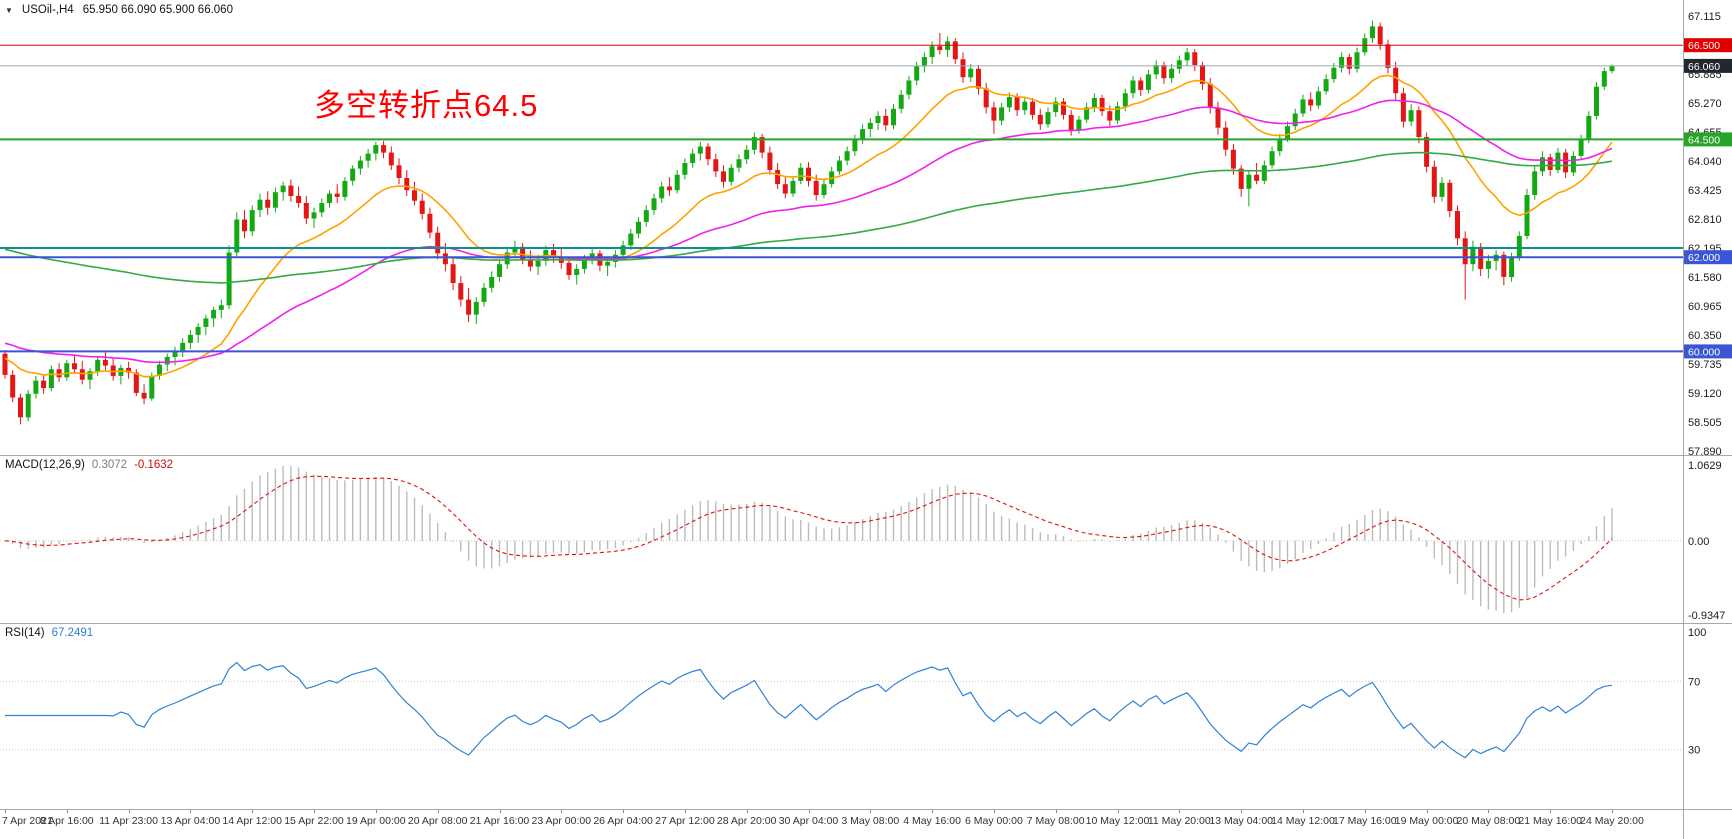 This screenshot has width=1732, height=839. I want to click on svg-text: 64.040, so click(1705, 162).